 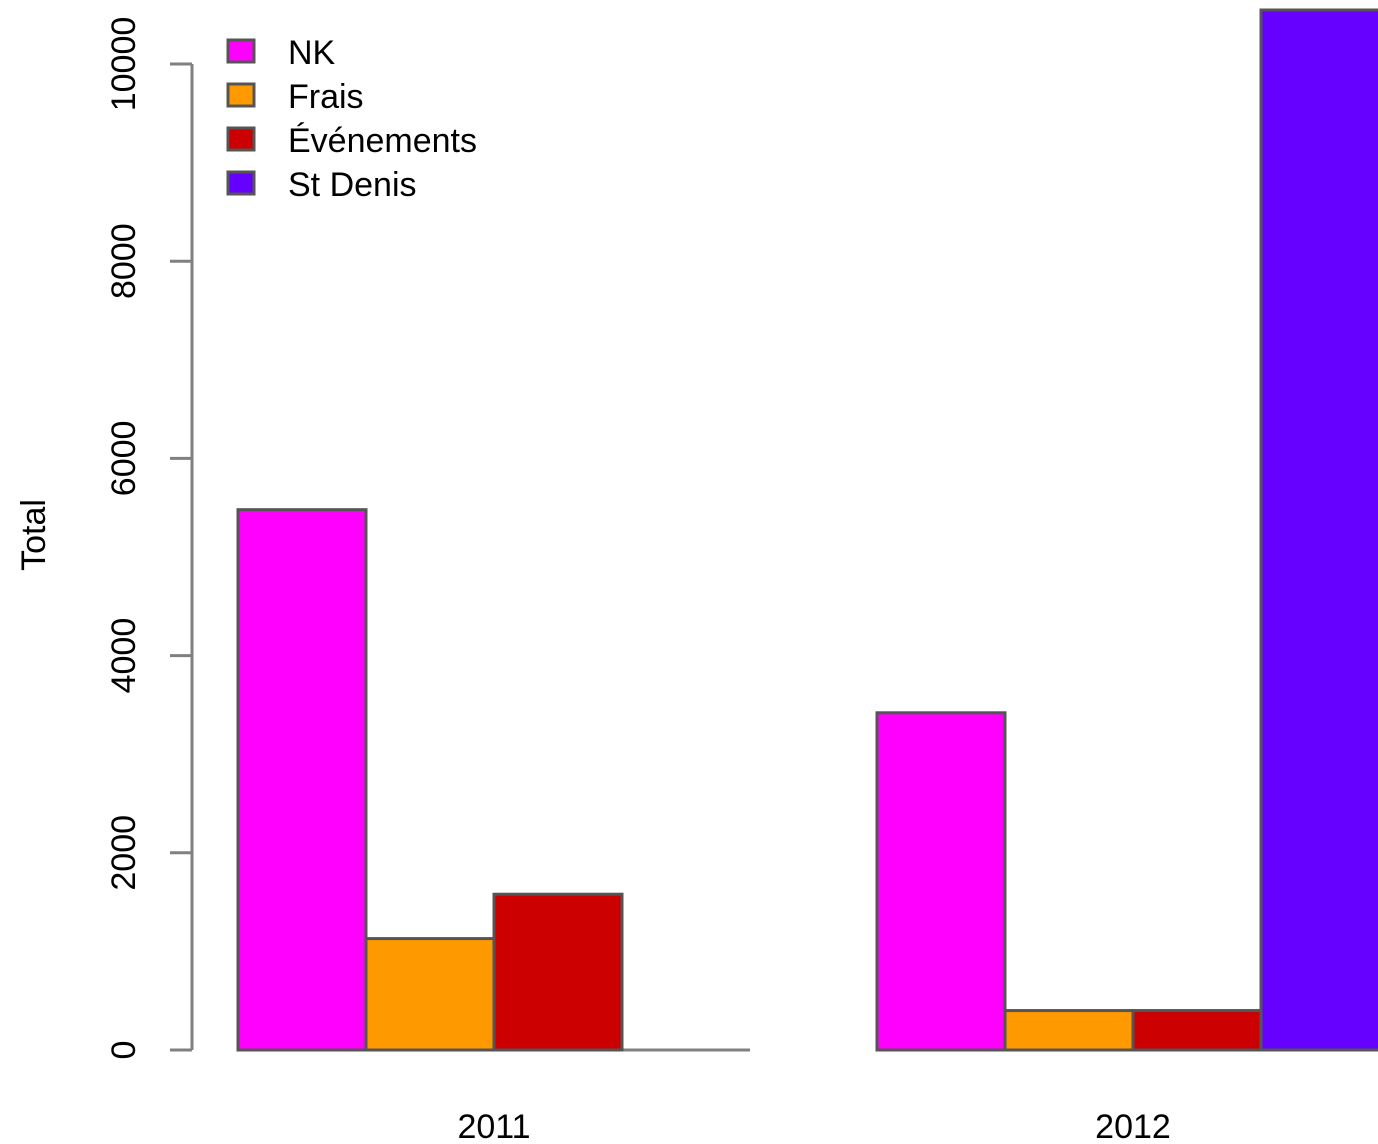 I want to click on bar--v-nements-2012, so click(x=1197, y=1030).